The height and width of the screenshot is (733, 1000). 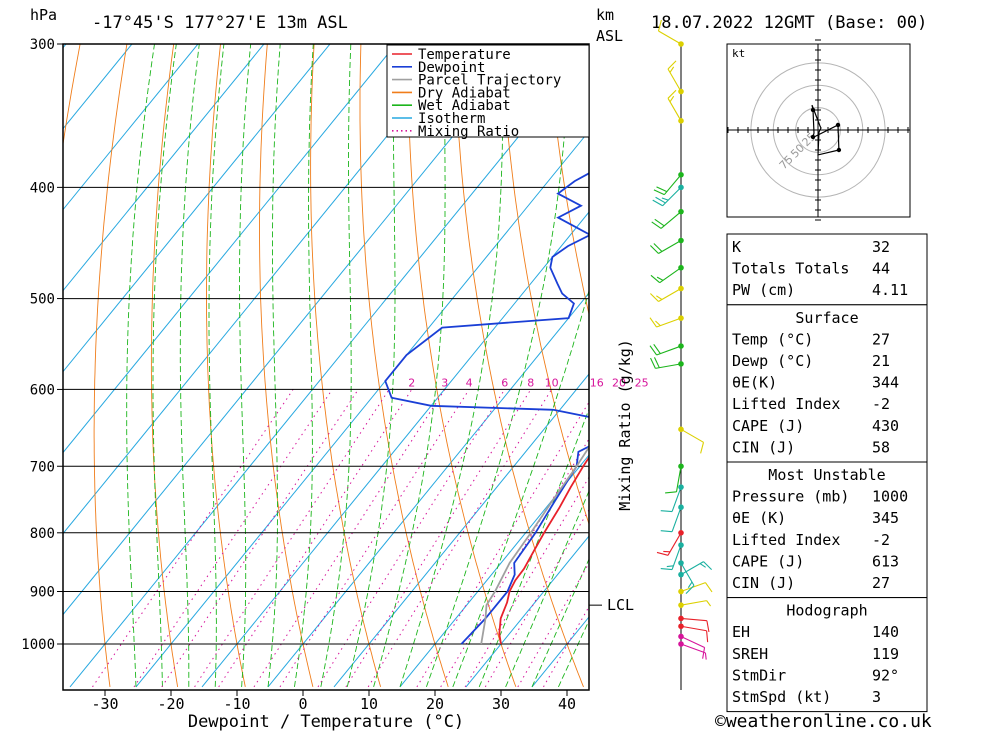 I want to click on table-row-label: SREH, so click(x=750, y=654).